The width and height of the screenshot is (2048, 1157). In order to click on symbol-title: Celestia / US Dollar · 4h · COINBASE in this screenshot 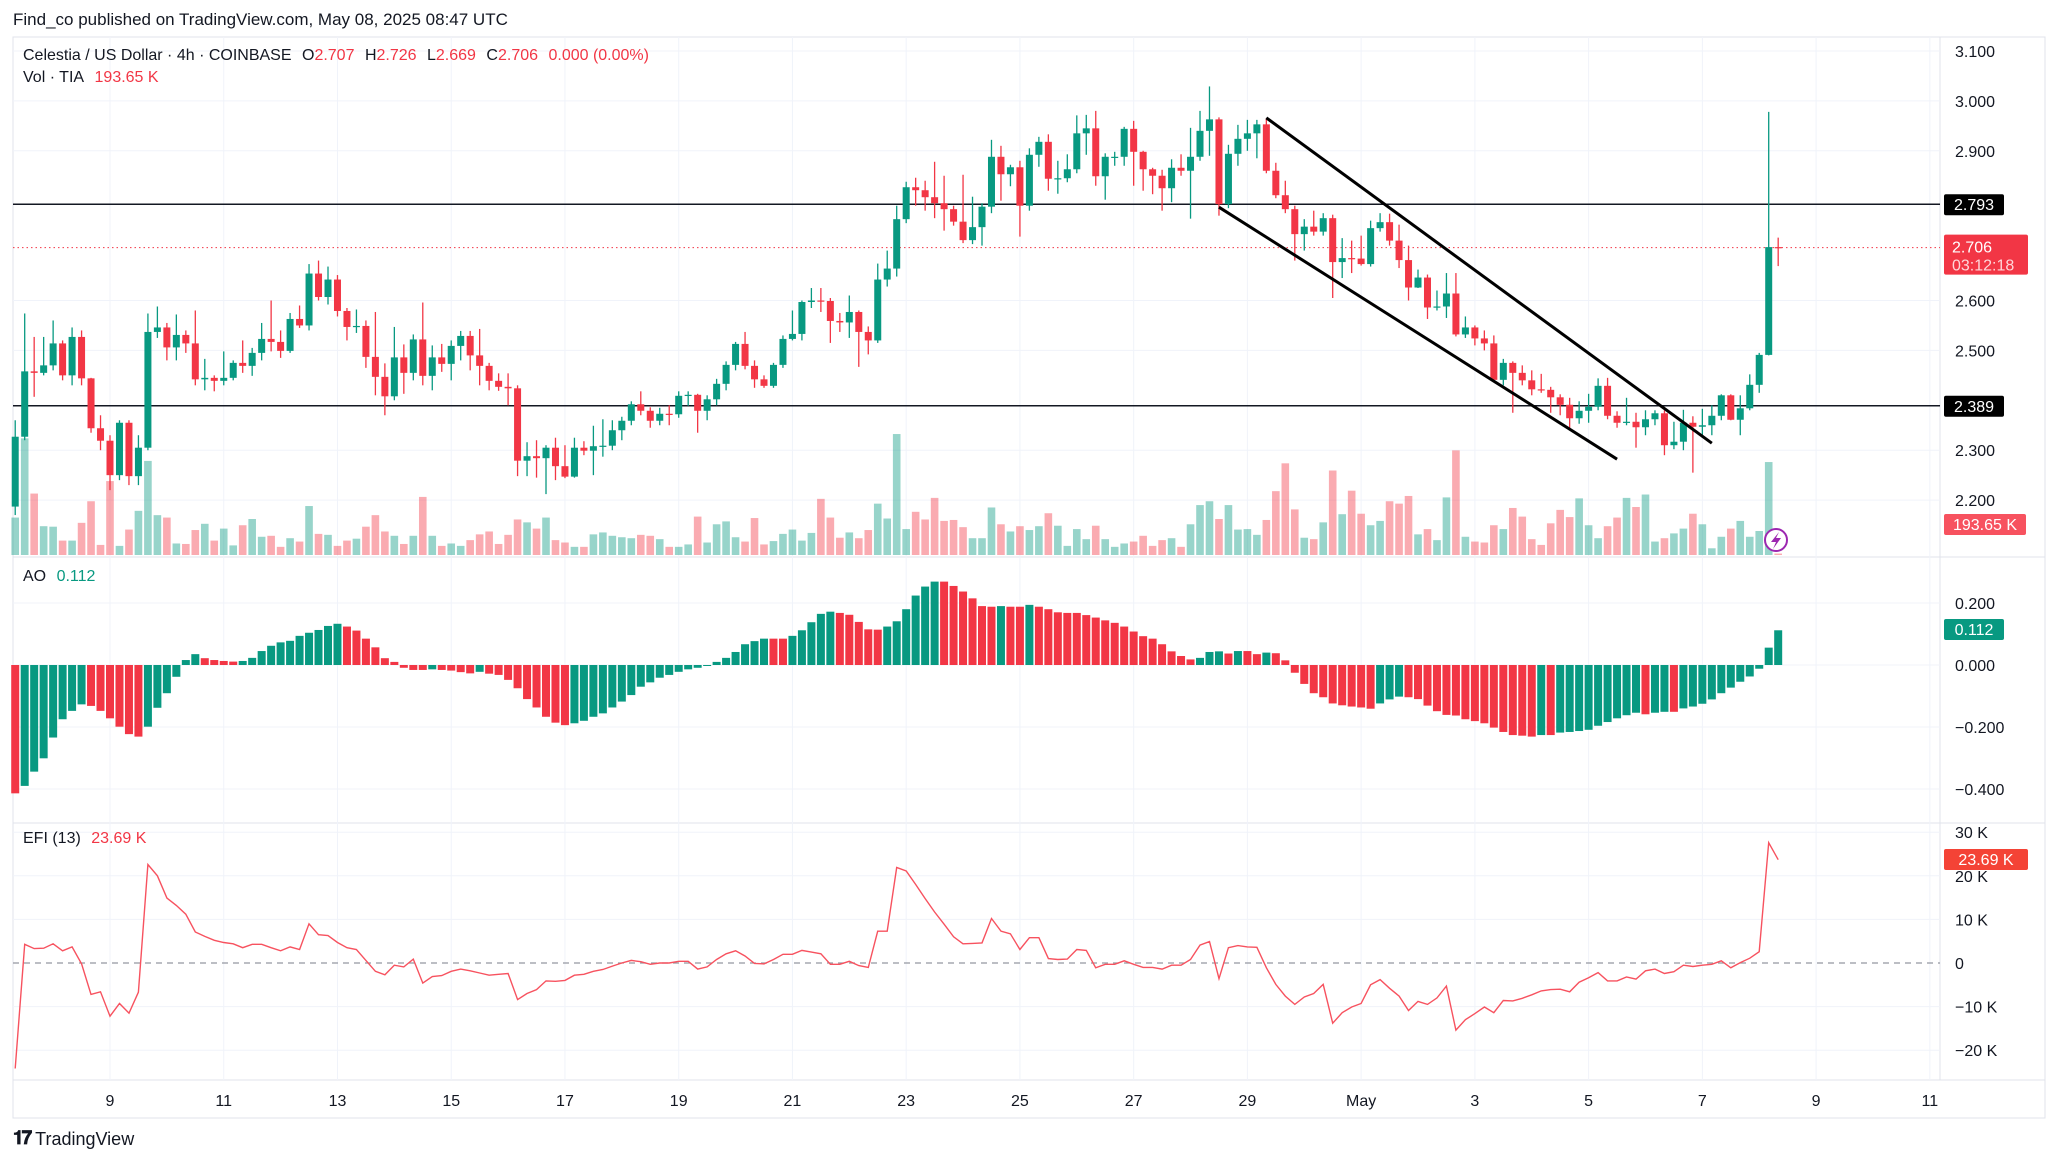, I will do `click(157, 55)`.